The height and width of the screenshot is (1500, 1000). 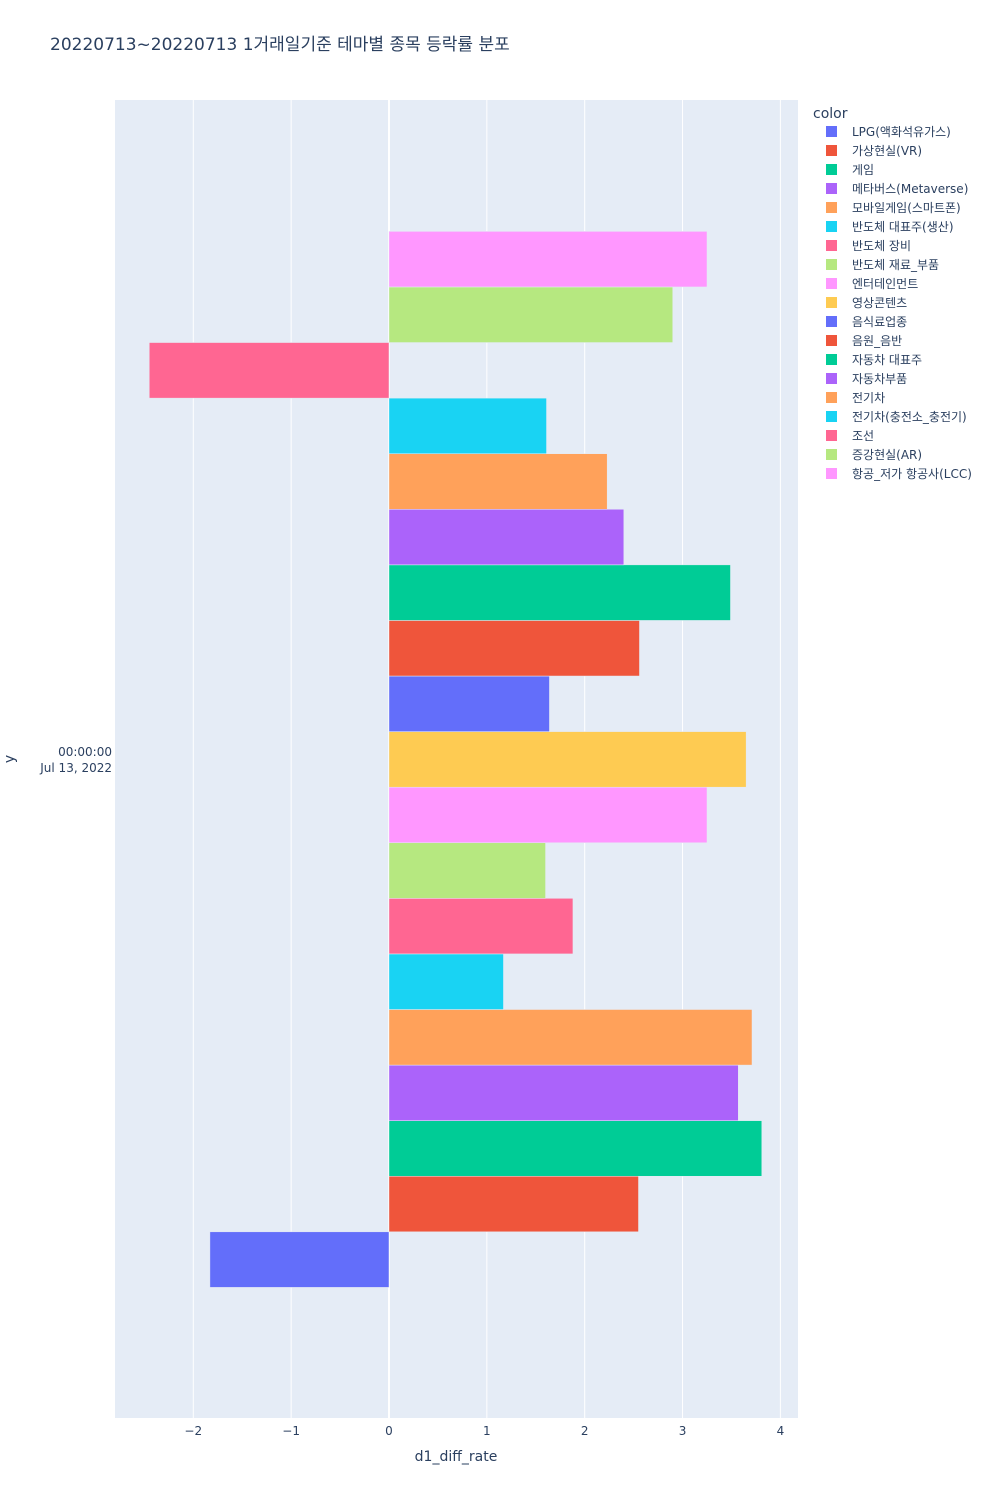 What do you see at coordinates (456, 1457) in the screenshot?
I see `x-axis-title: d1_diff_rate` at bounding box center [456, 1457].